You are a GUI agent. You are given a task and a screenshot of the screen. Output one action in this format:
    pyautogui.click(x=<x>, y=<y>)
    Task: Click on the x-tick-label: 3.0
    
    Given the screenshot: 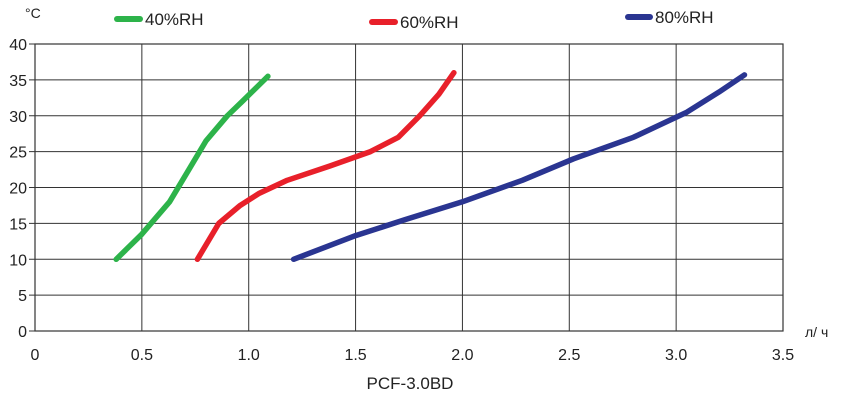 What is the action you would take?
    pyautogui.click(x=676, y=355)
    